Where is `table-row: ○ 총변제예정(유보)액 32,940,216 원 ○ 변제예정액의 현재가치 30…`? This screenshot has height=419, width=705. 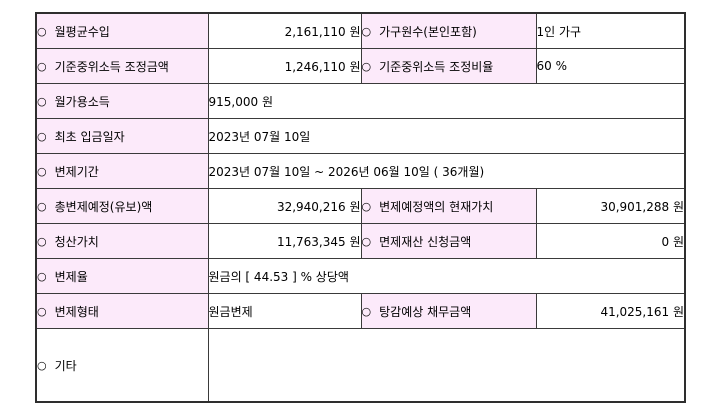 table-row: ○ 총변제예정(유보)액 32,940,216 원 ○ 변제예정액의 현재가치 30… is located at coordinates (360, 206).